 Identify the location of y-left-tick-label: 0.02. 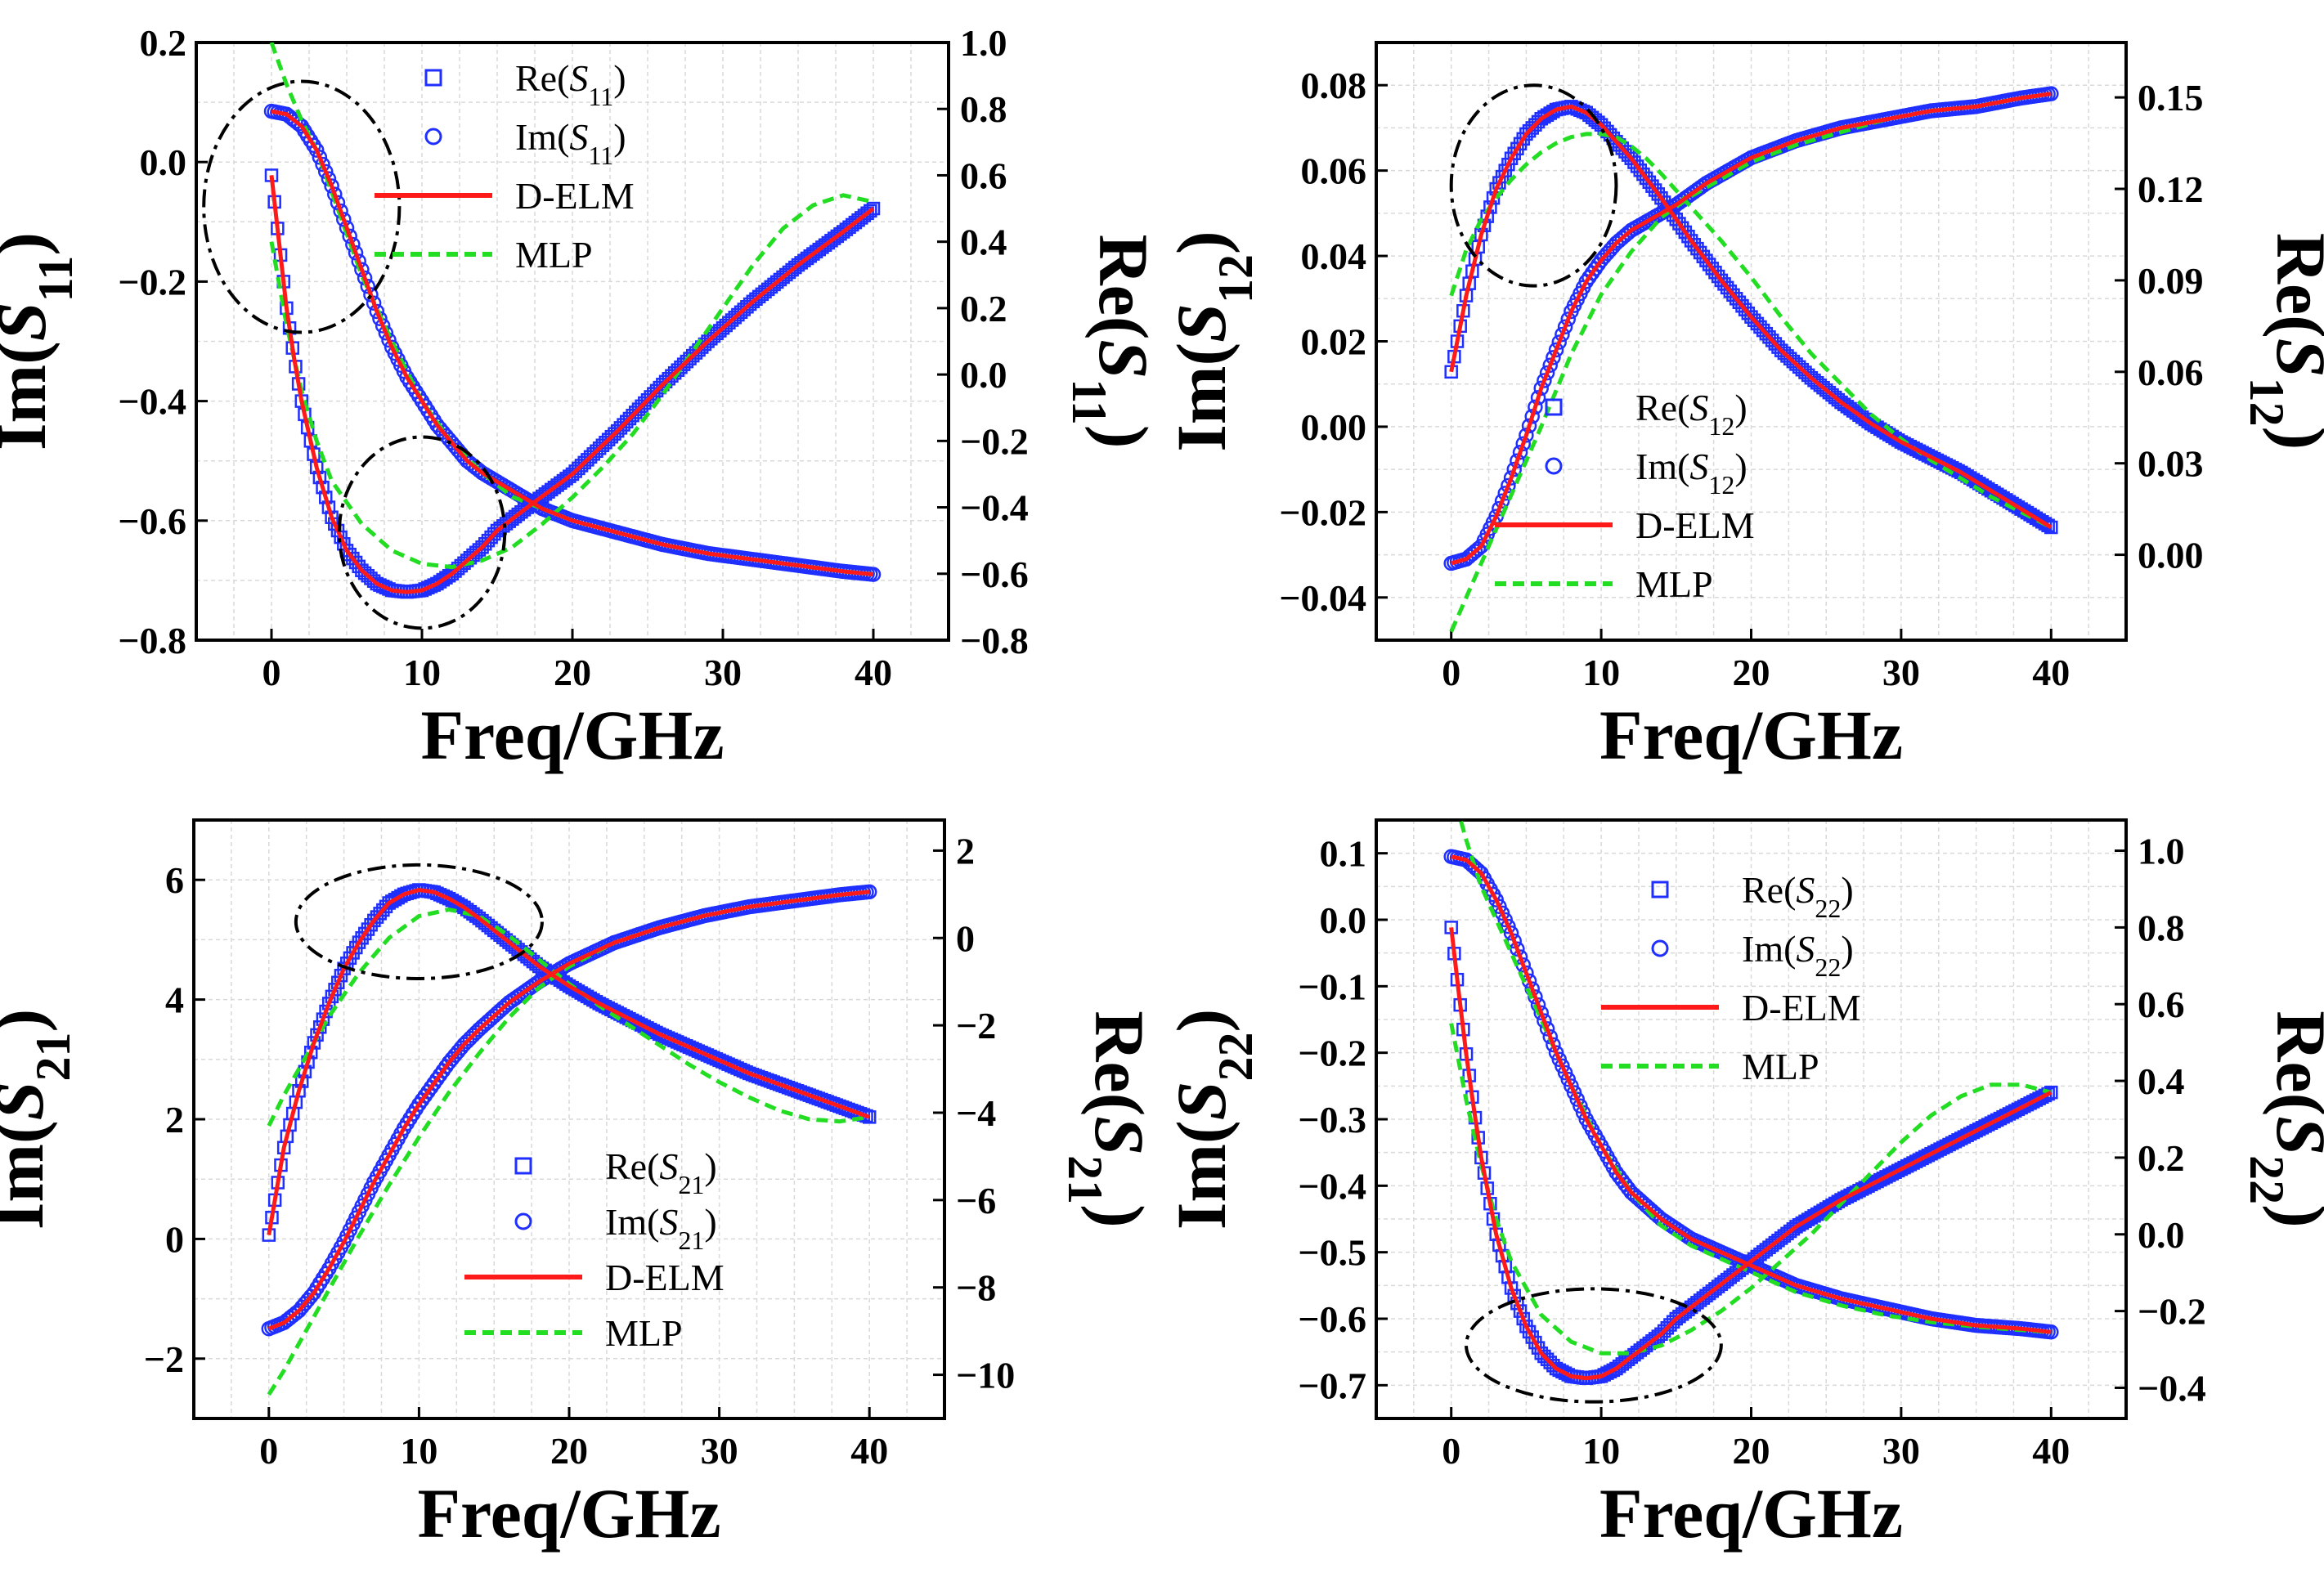
(1334, 342).